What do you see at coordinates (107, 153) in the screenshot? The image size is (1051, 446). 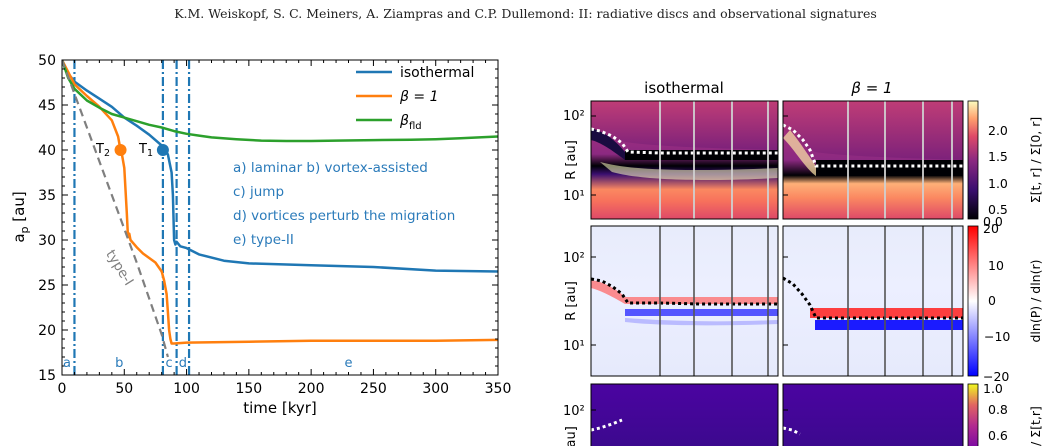 I see `point-label-T2-sub: 2` at bounding box center [107, 153].